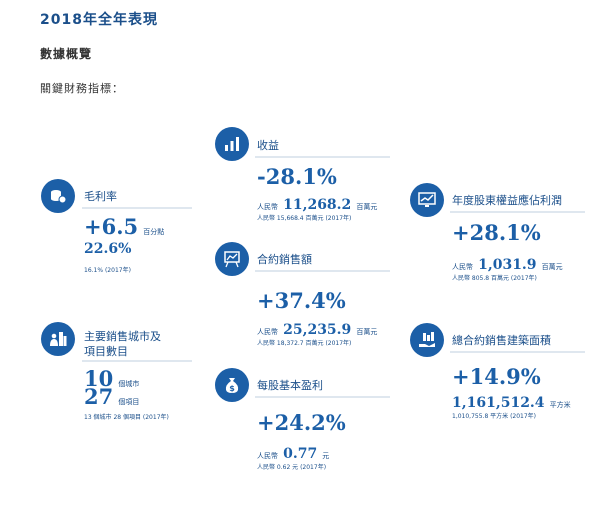 This screenshot has width=600, height=512. What do you see at coordinates (507, 200) in the screenshot?
I see `profit-label: 年度股東權益應佔利潤` at bounding box center [507, 200].